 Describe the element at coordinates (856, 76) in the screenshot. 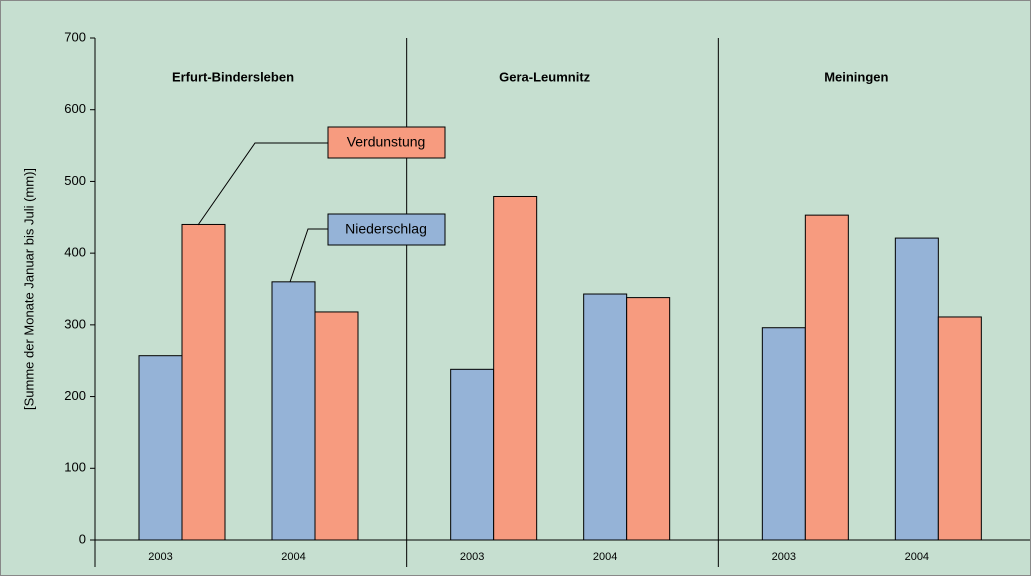

I see `group-label: Meiningen` at that location.